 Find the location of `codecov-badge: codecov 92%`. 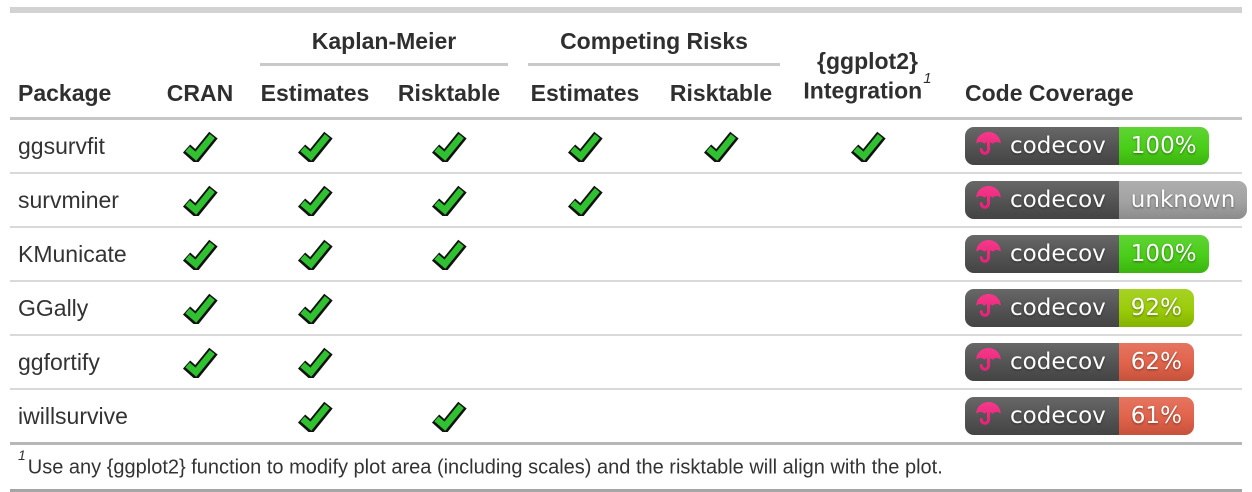

codecov-badge: codecov 92% is located at coordinates (1079, 308).